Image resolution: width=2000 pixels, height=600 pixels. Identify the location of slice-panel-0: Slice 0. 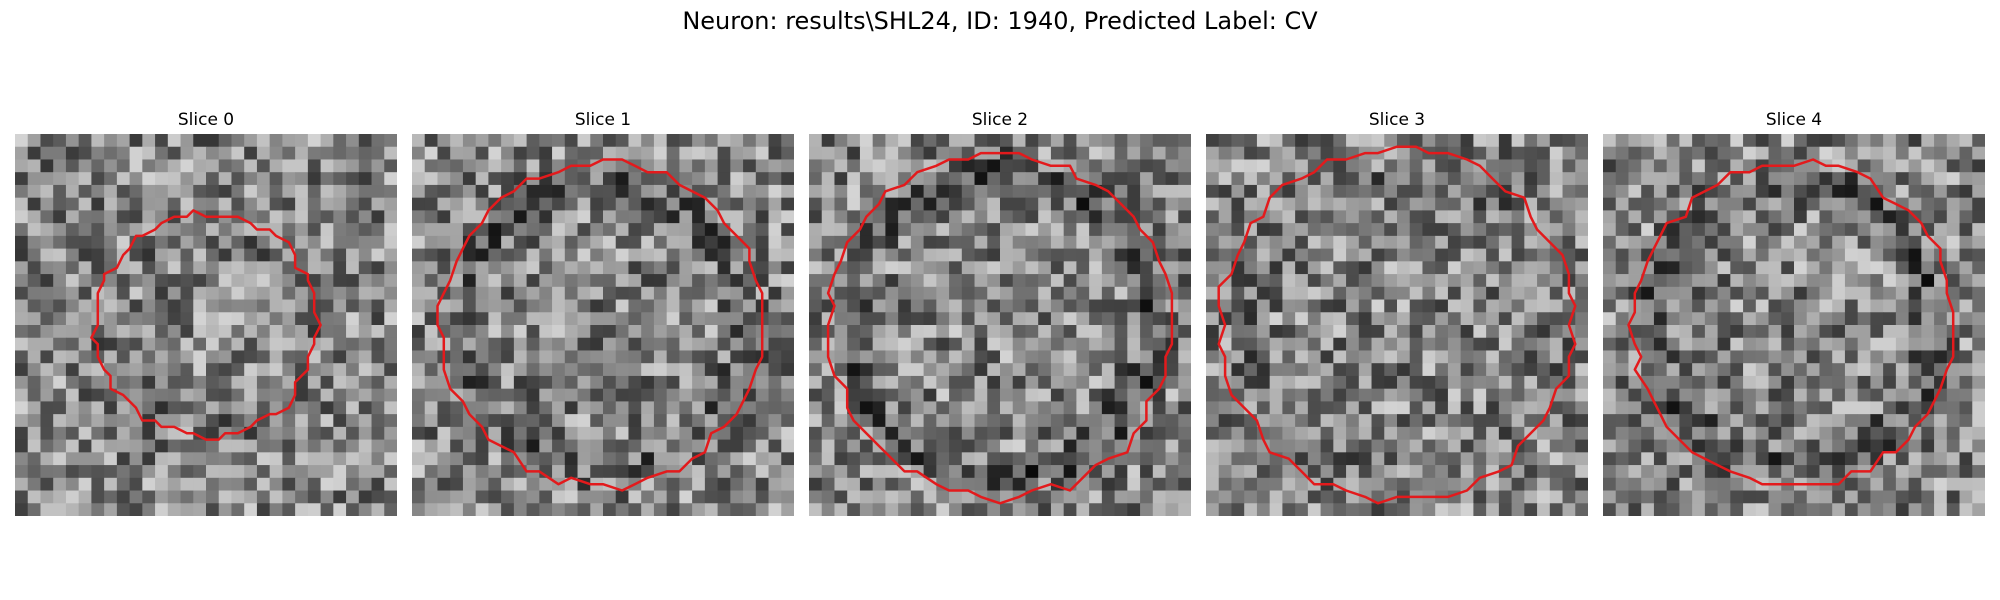
(206, 313).